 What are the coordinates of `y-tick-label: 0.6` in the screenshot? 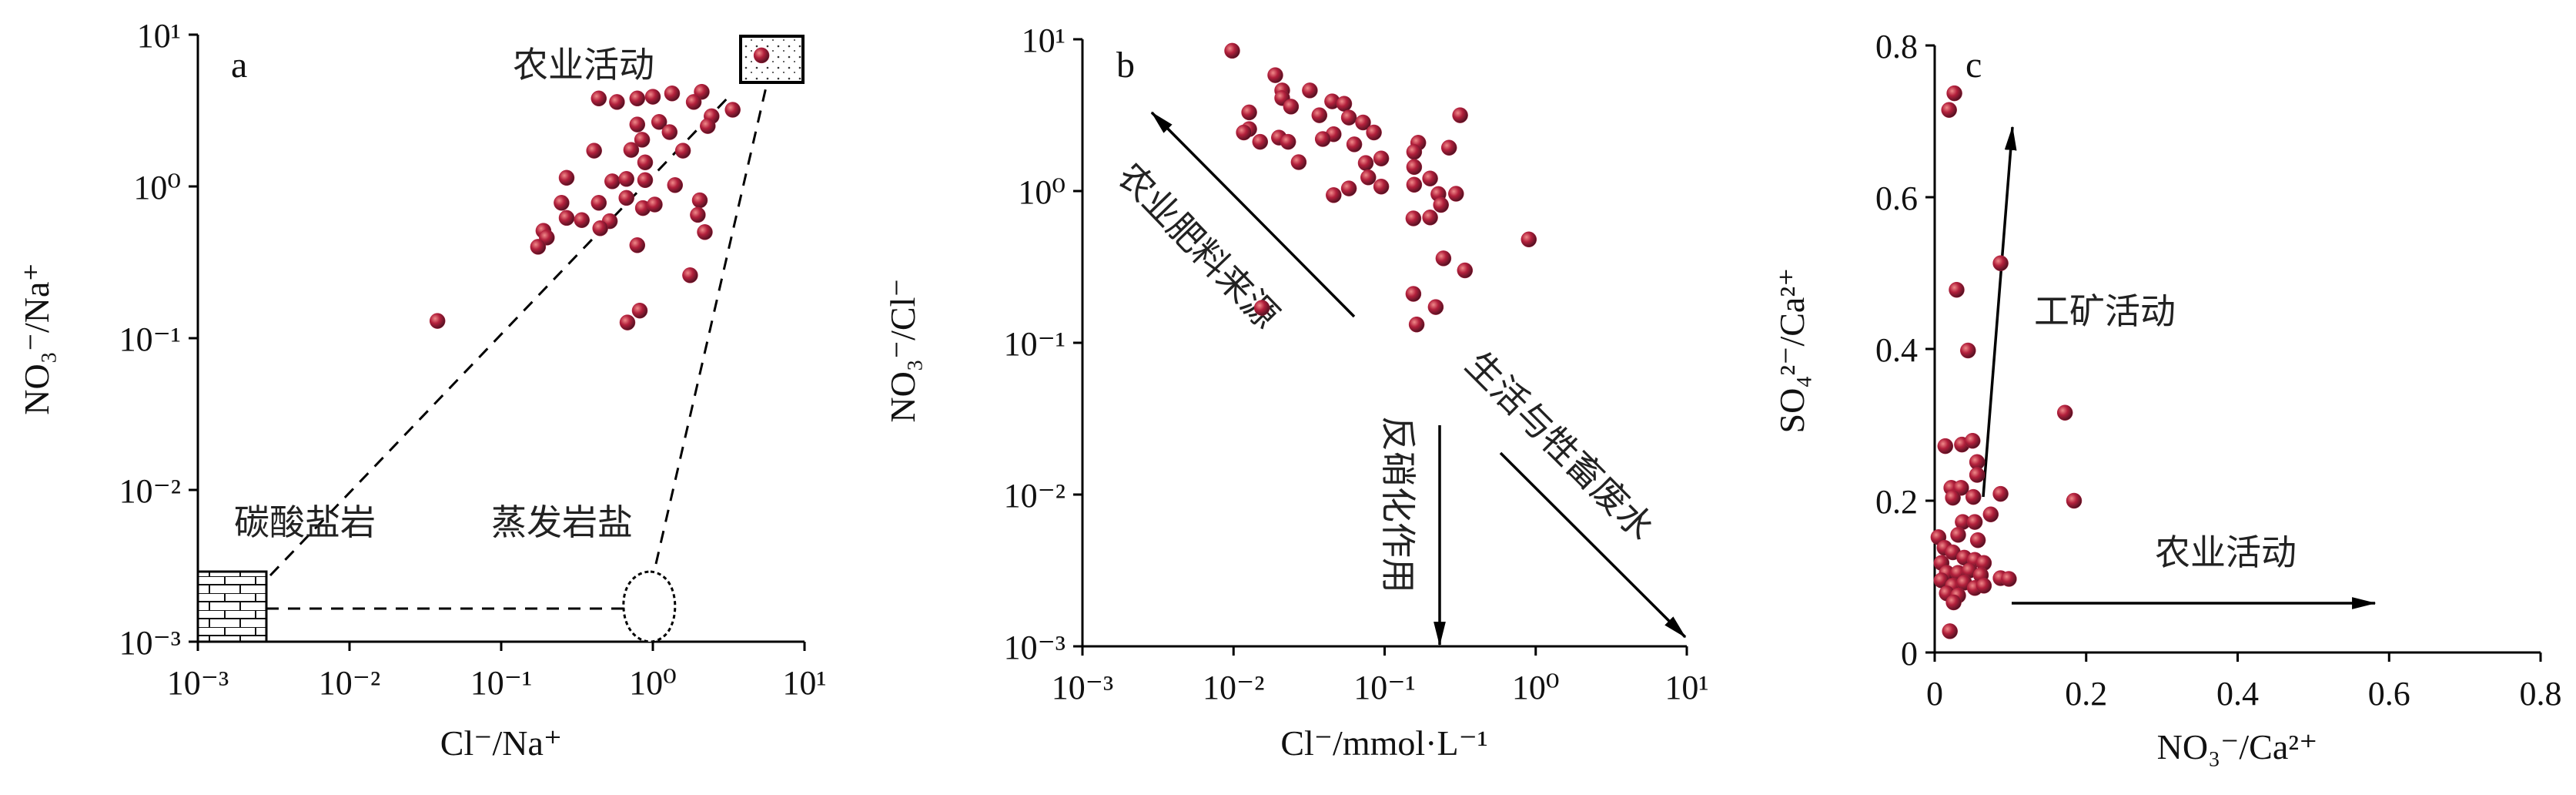 It's located at (1897, 198).